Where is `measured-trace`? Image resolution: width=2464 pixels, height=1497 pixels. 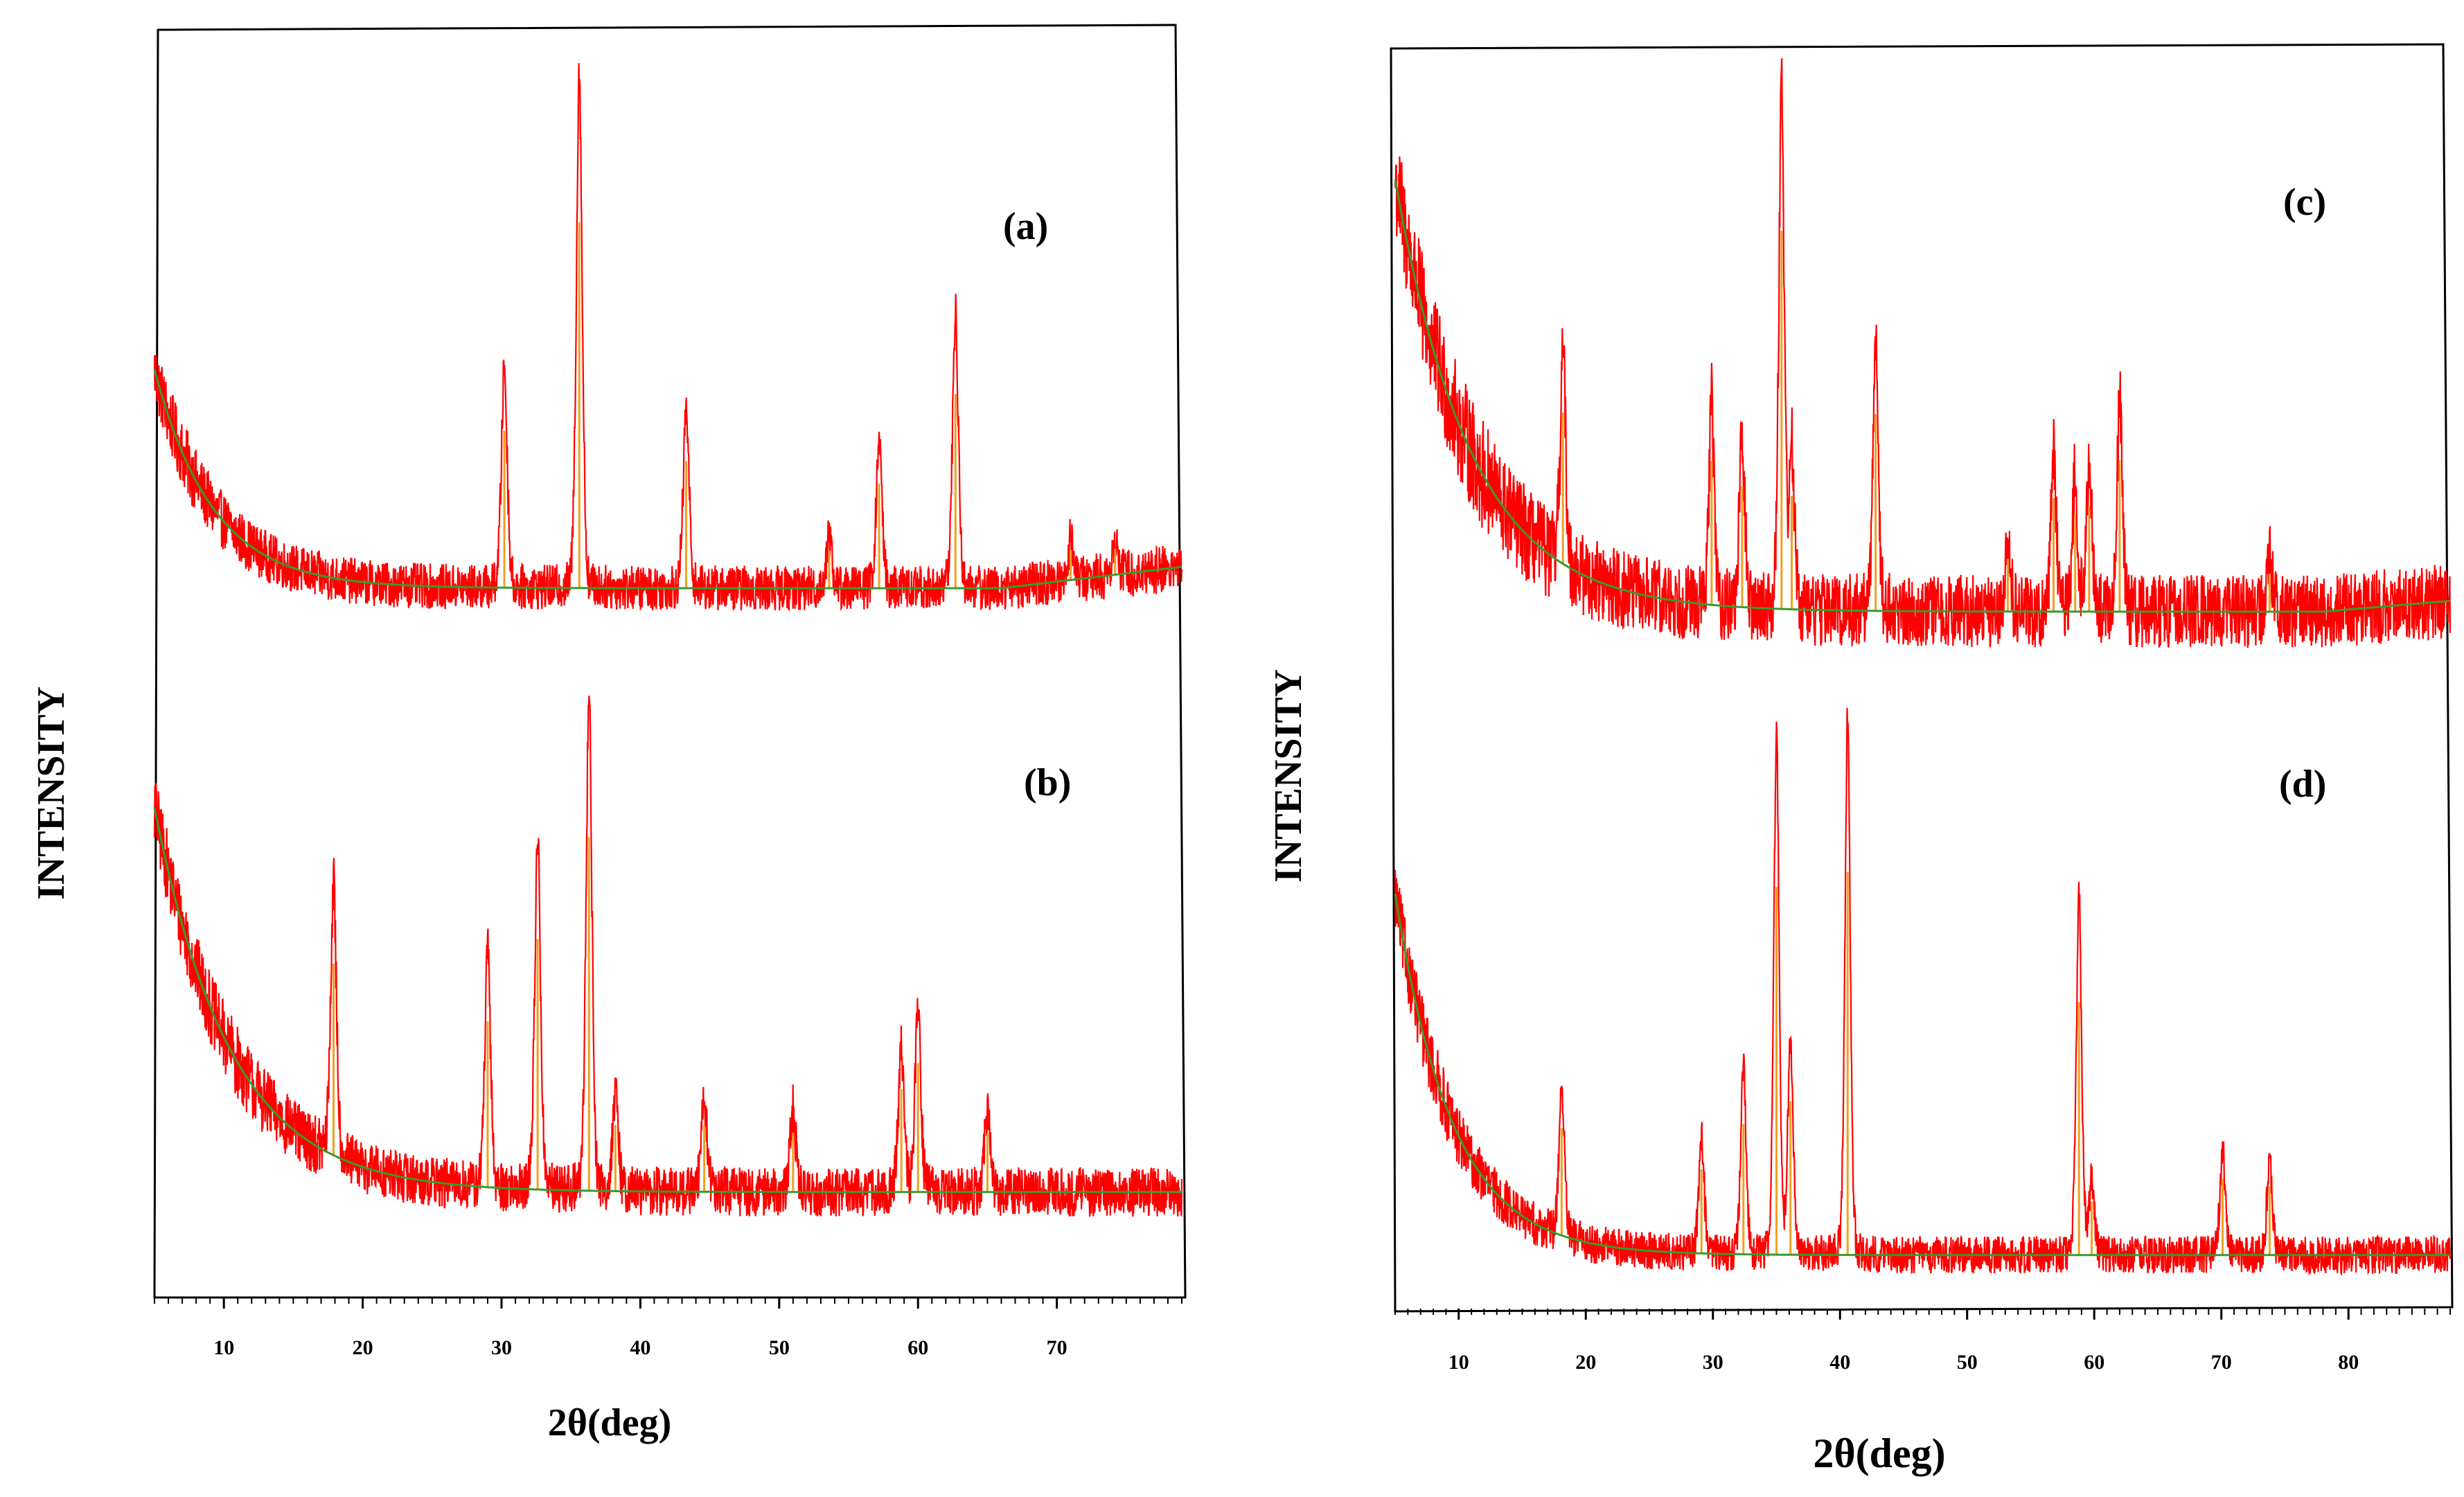
measured-trace is located at coordinates (668, 956).